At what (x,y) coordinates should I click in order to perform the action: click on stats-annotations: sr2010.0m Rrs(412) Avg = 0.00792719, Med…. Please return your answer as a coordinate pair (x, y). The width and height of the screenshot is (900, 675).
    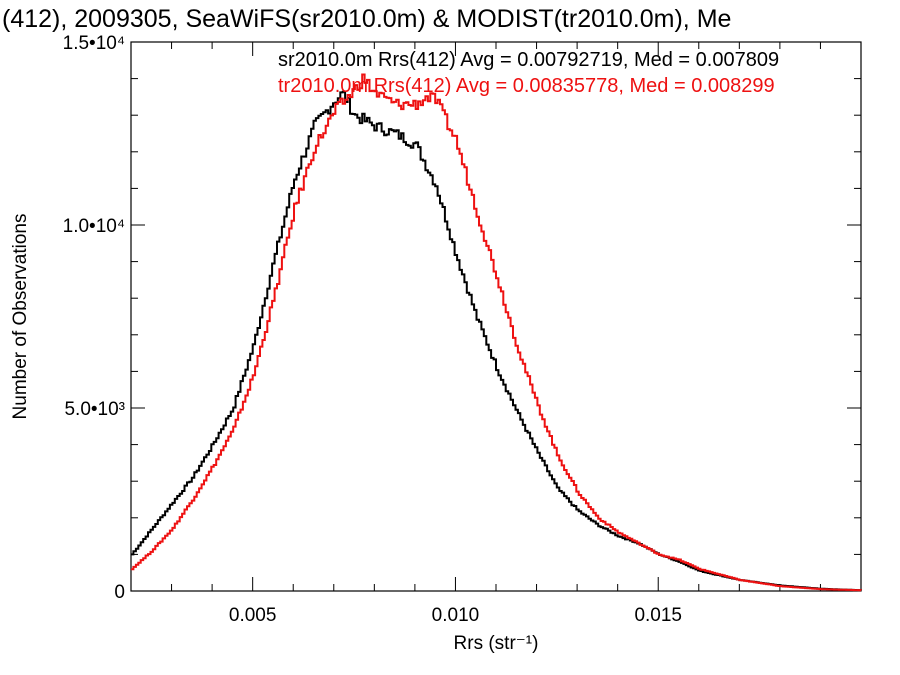
    Looking at the image, I should click on (528, 73).